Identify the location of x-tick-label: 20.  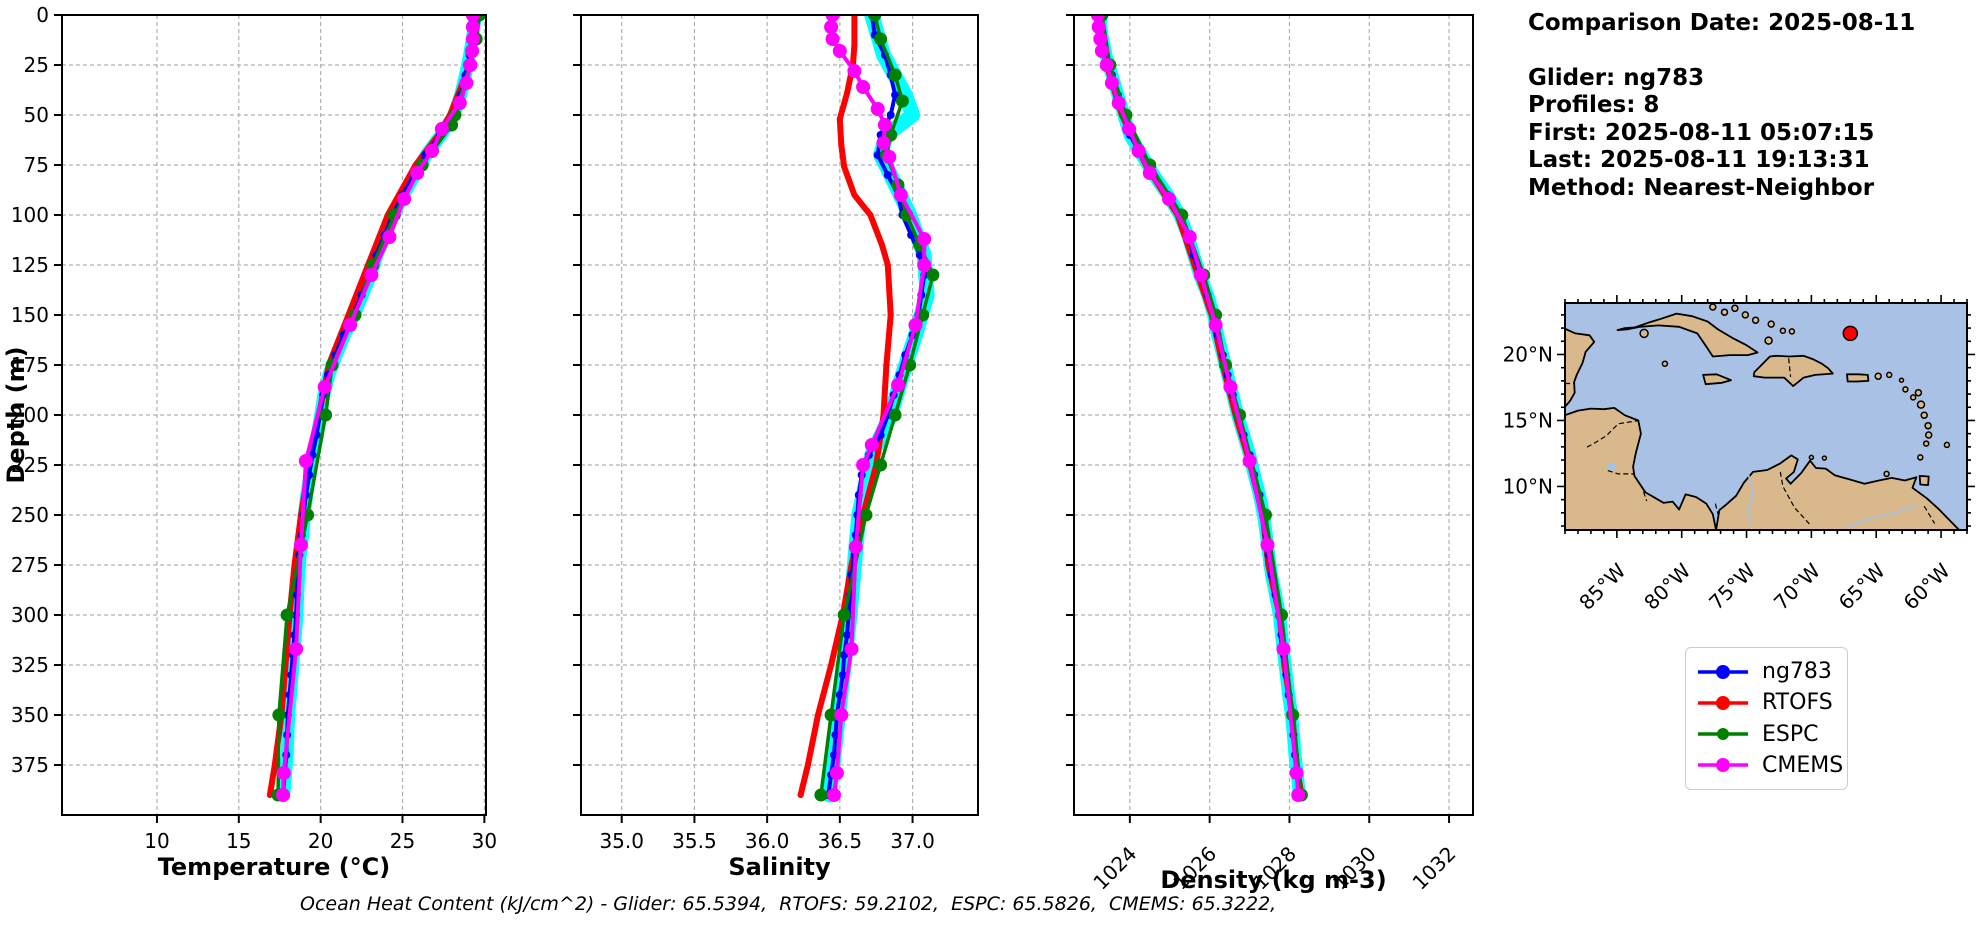
(320, 841).